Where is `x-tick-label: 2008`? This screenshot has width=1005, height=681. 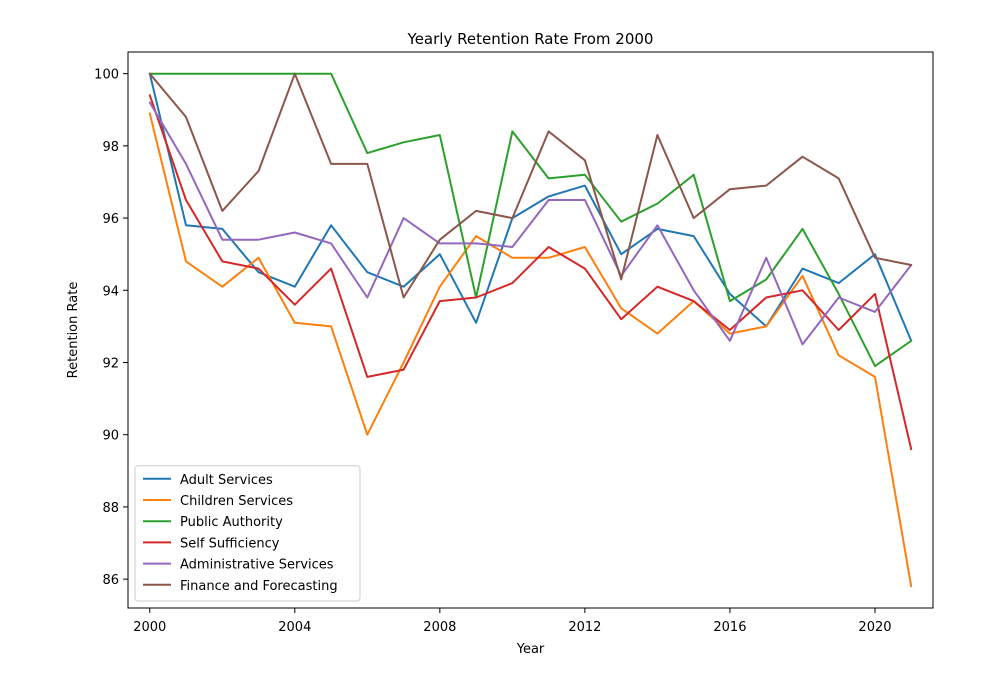 x-tick-label: 2008 is located at coordinates (439, 627).